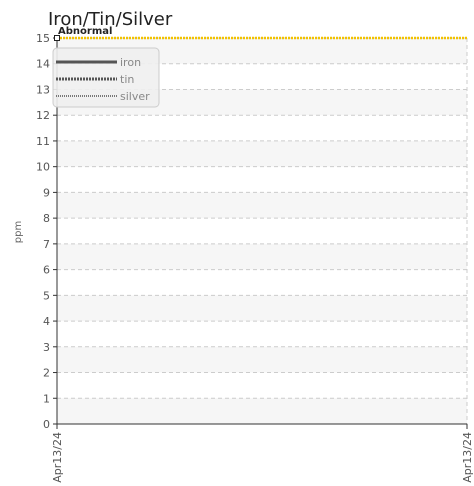 The image size is (474, 486). What do you see at coordinates (106, 77) in the screenshot?
I see `legend: iron tin silver` at bounding box center [106, 77].